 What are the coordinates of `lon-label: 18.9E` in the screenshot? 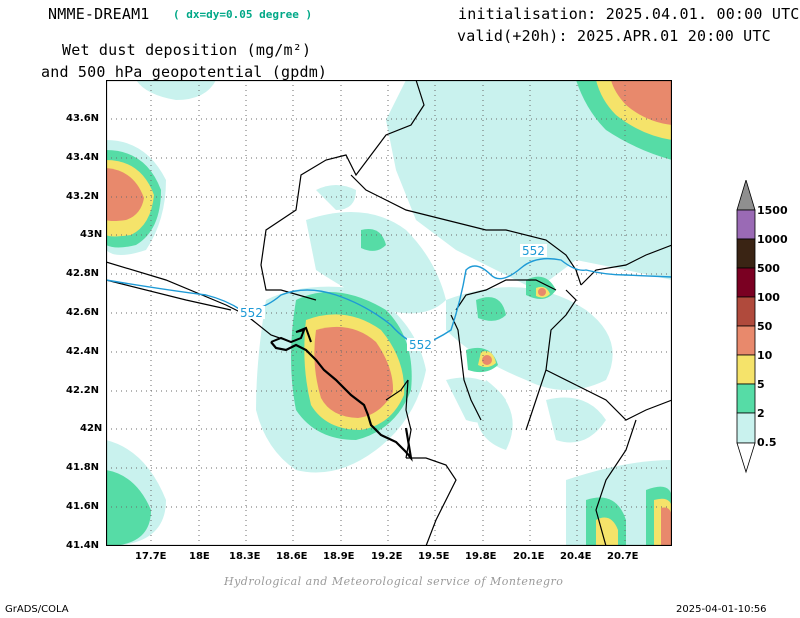 It's located at (339, 556).